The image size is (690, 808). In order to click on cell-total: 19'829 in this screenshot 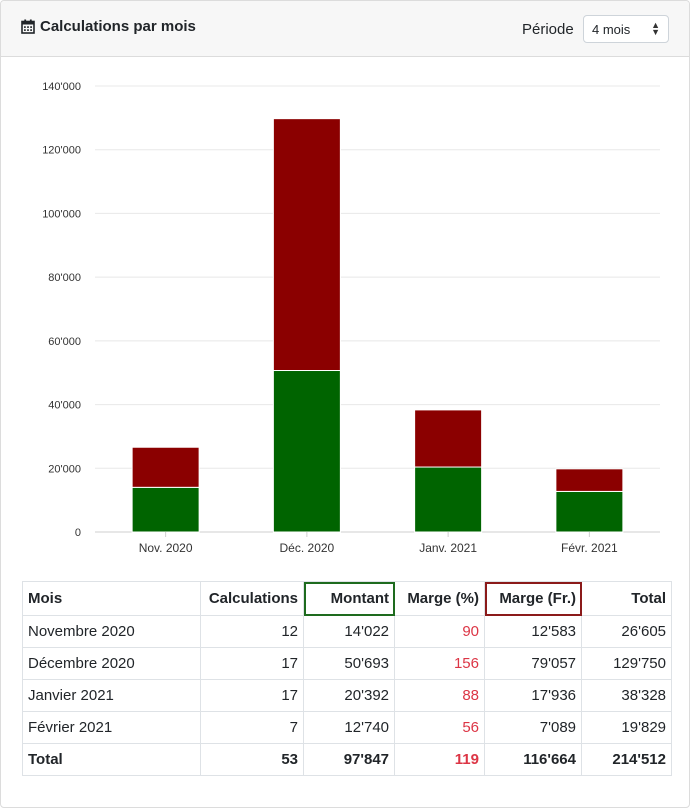, I will do `click(626, 727)`.